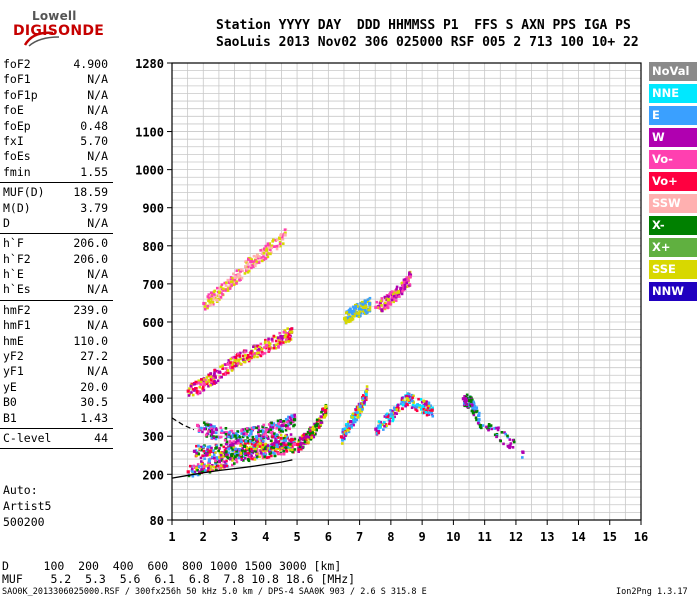  I want to click on legend-item-x: X+, so click(673, 247).